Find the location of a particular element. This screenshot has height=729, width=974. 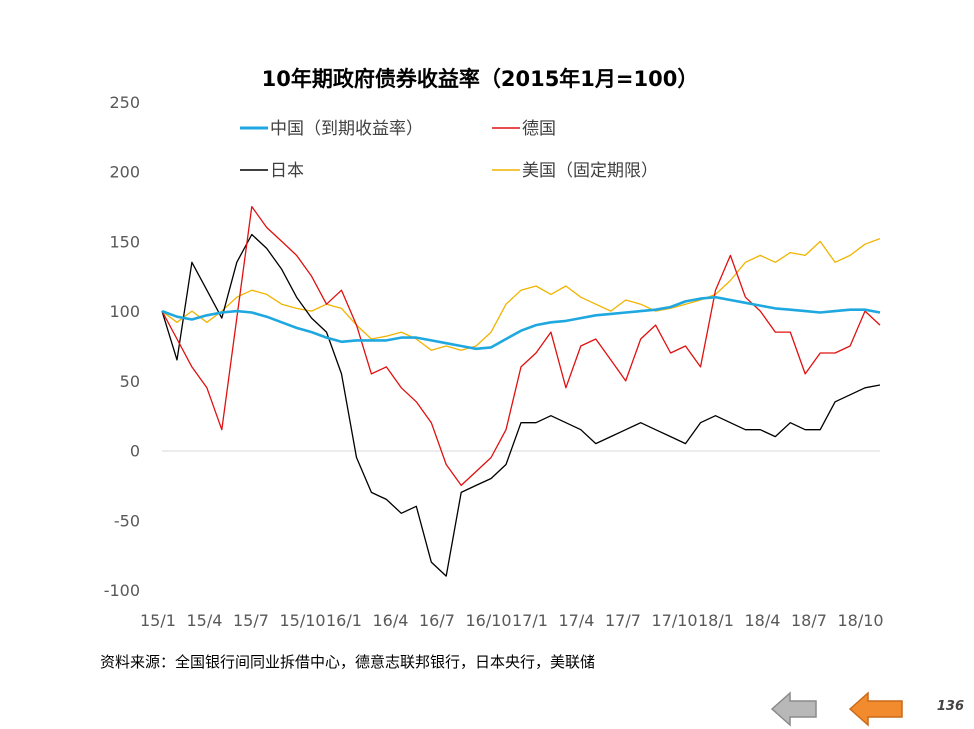

prev-page-button is located at coordinates (794, 709).